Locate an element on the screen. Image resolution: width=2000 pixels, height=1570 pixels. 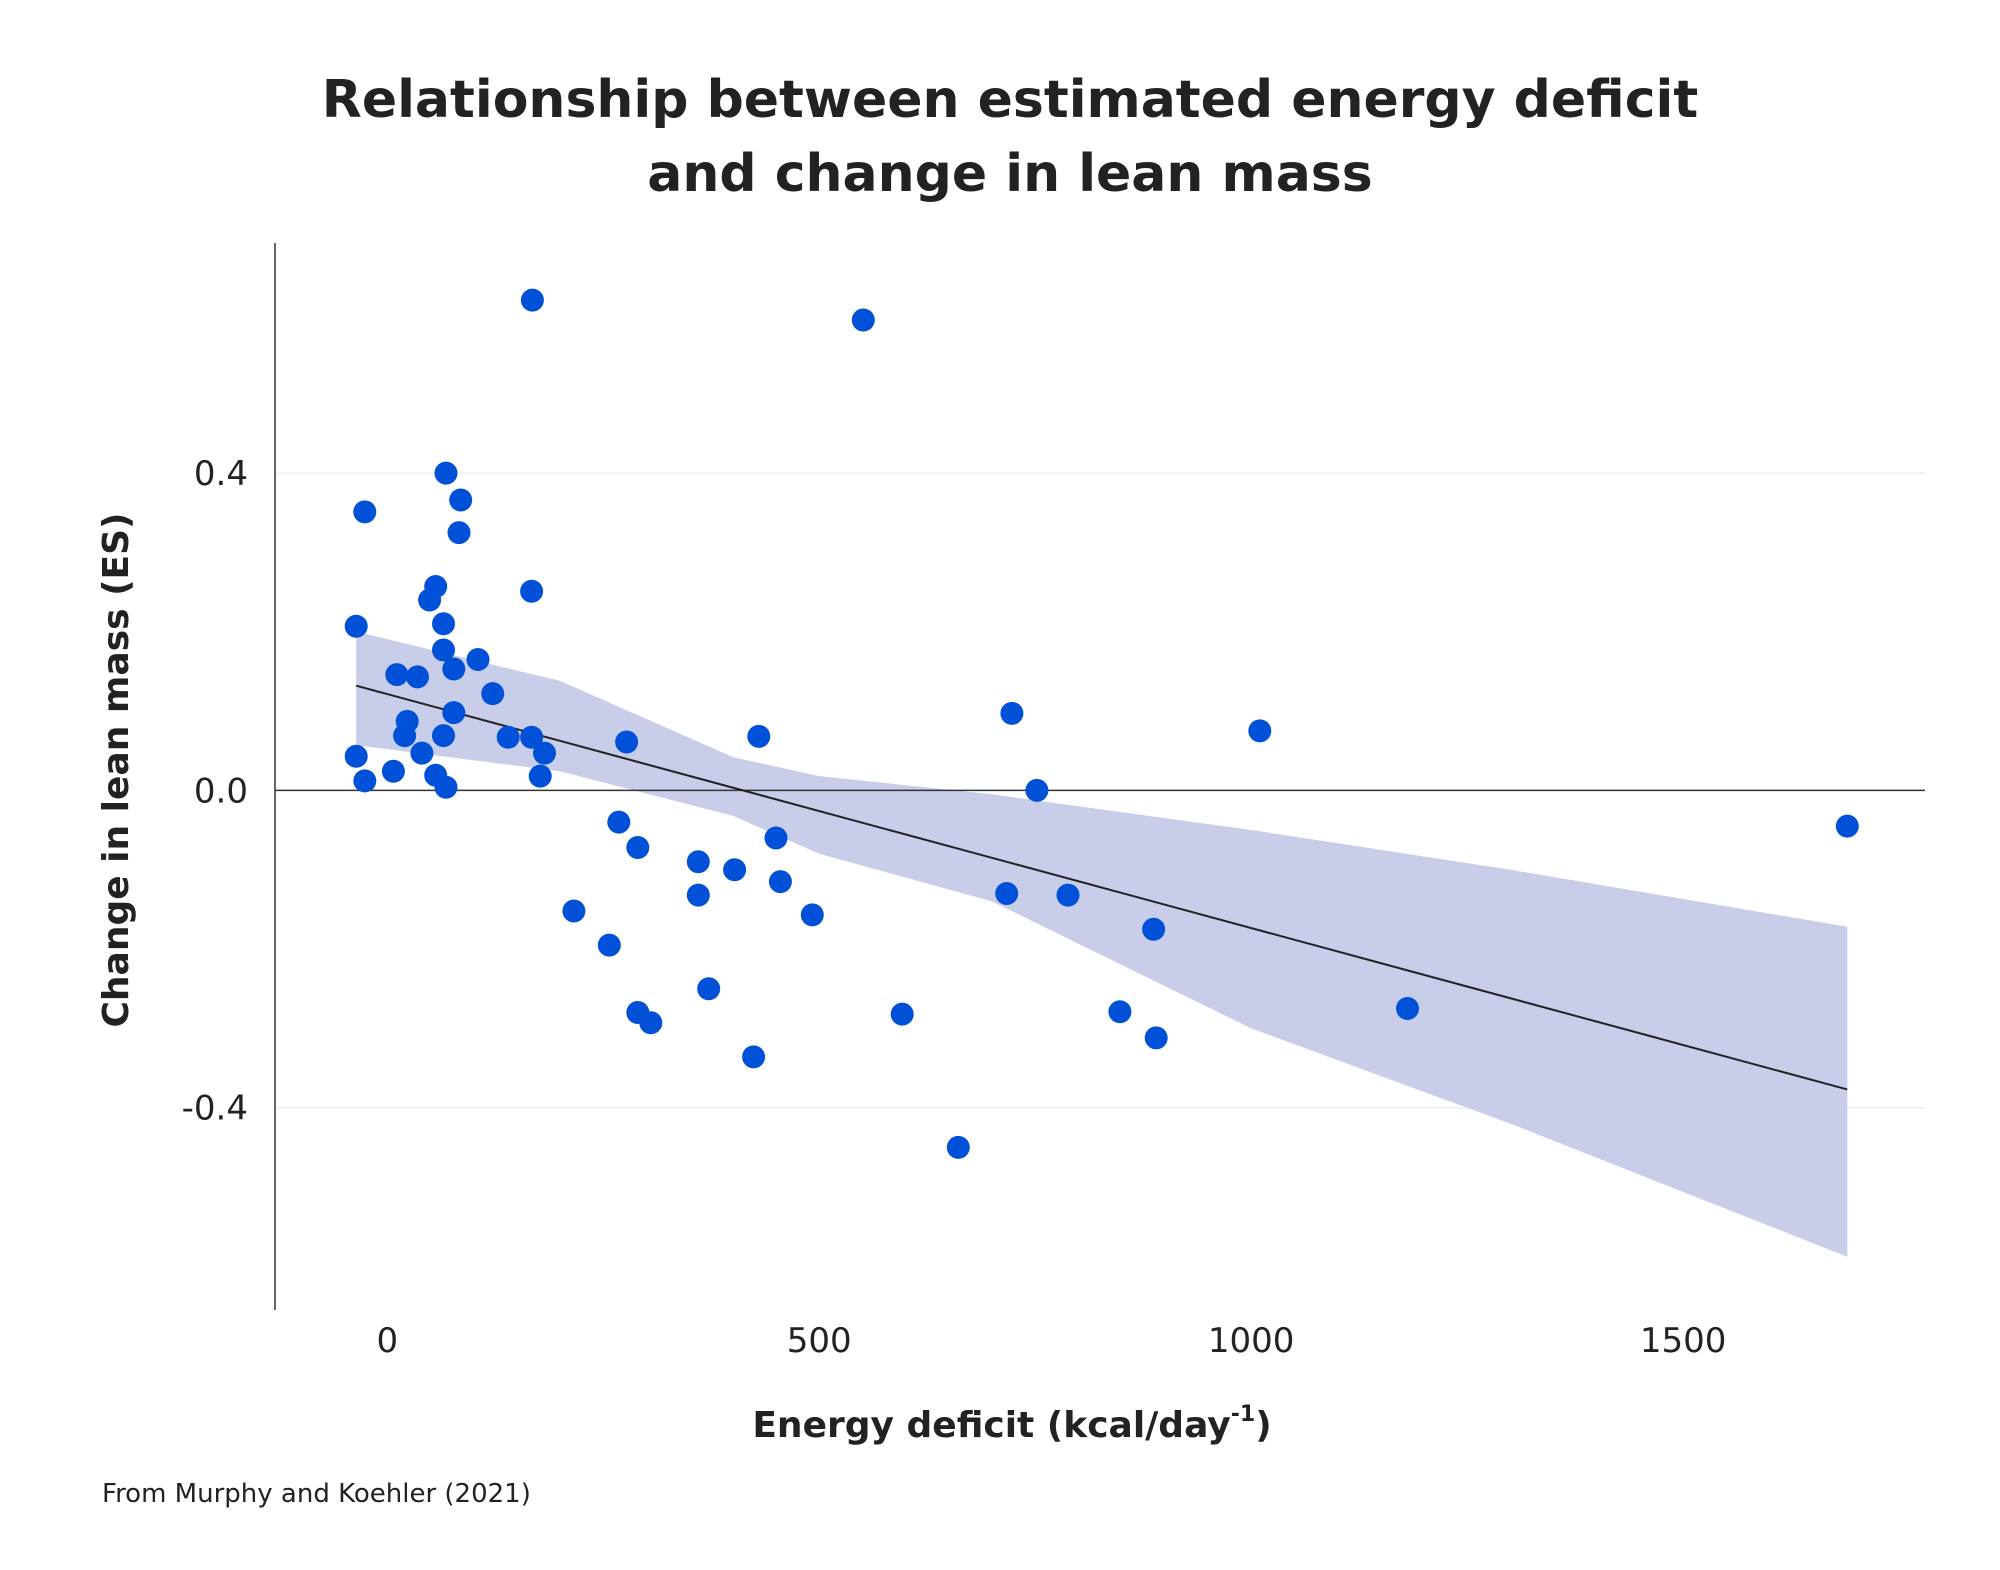
x-tick-labels: 0 500 1000 1500 is located at coordinates (1051, 1341).